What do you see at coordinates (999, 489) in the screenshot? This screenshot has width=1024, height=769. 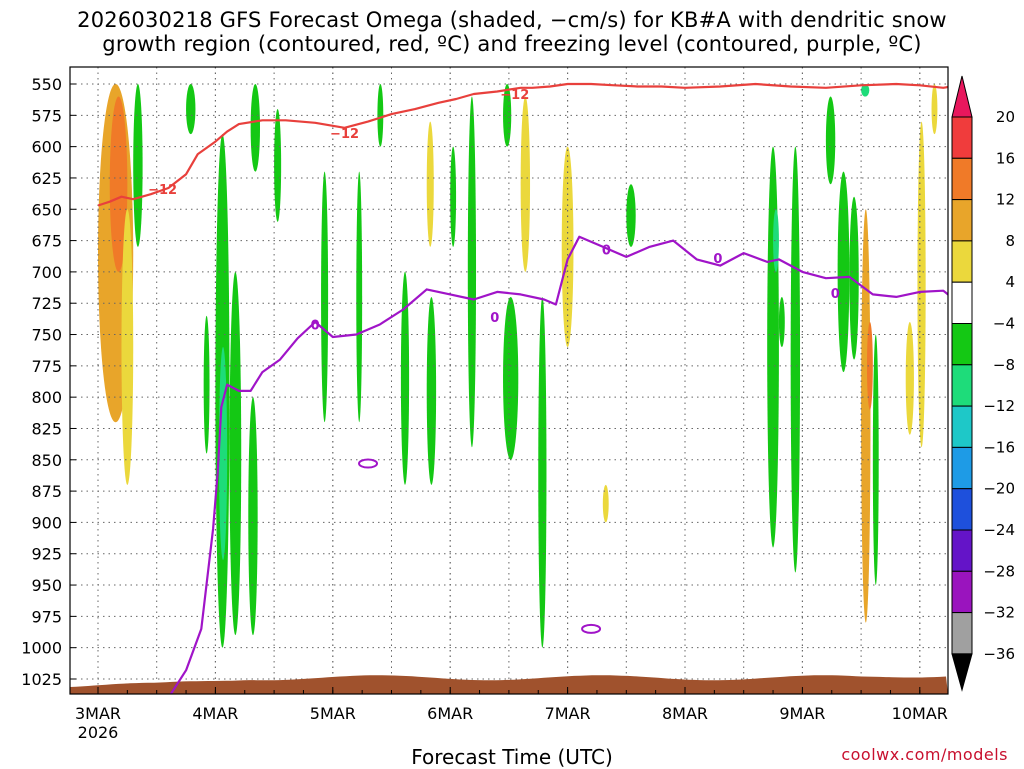 I see `colorbar-label: −20` at bounding box center [999, 489].